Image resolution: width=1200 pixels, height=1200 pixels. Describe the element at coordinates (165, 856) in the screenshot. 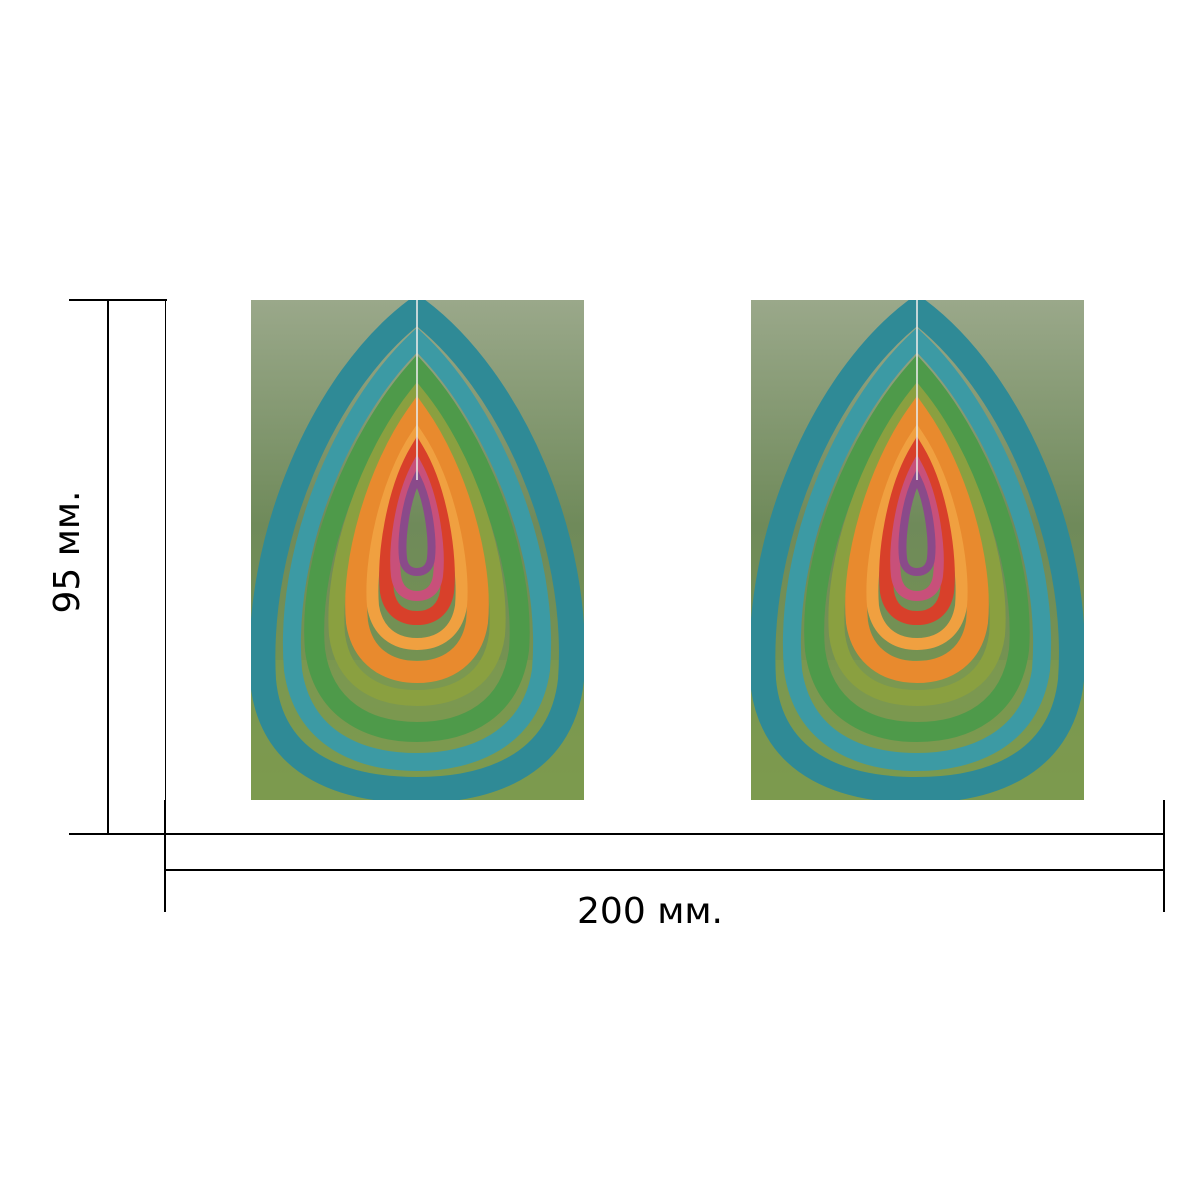

I see `width-dimension-left-tick` at that location.